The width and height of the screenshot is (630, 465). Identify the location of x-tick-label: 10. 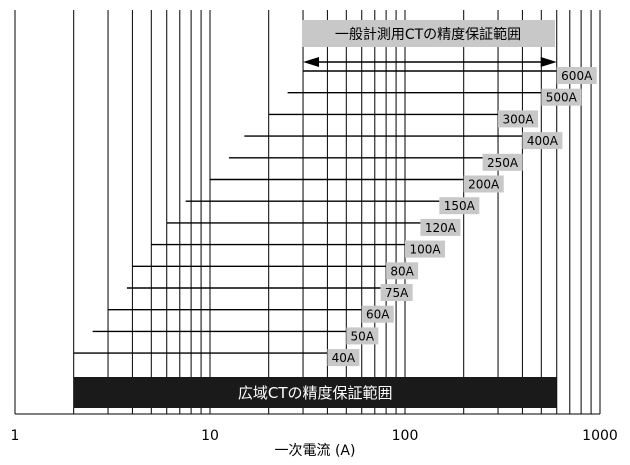
(210, 436).